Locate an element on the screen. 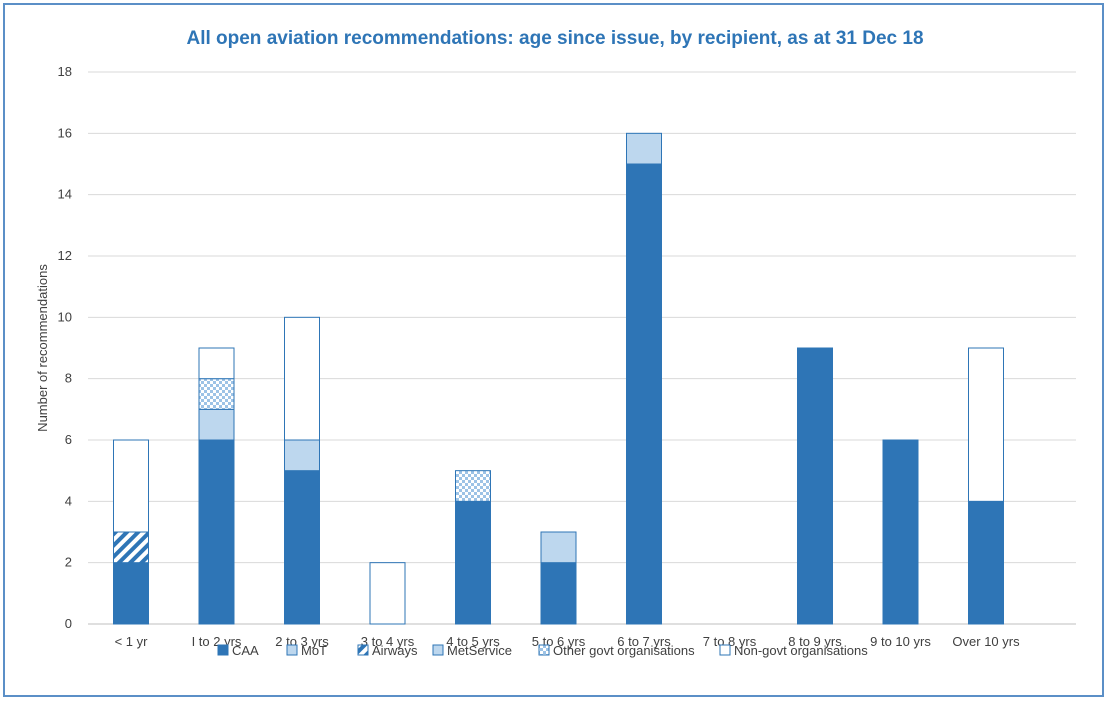  legend-label: MetService is located at coordinates (479, 650).